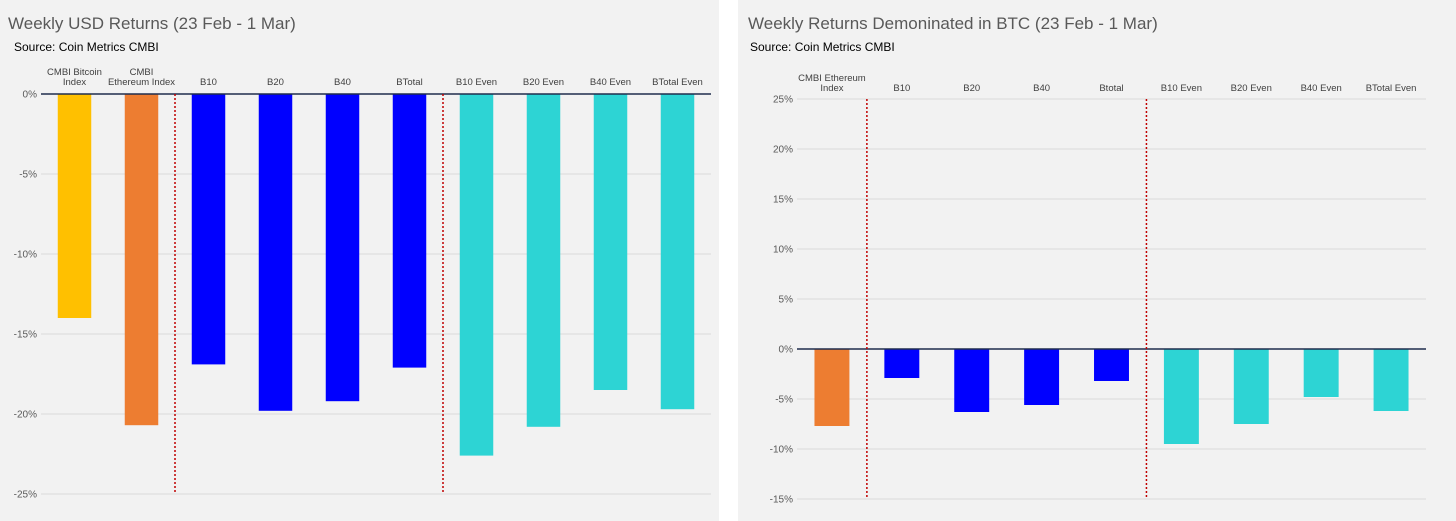  Describe the element at coordinates (152, 23) in the screenshot. I see `chart-title: Weekly USD Returns (23 Feb - 1 Mar)` at that location.